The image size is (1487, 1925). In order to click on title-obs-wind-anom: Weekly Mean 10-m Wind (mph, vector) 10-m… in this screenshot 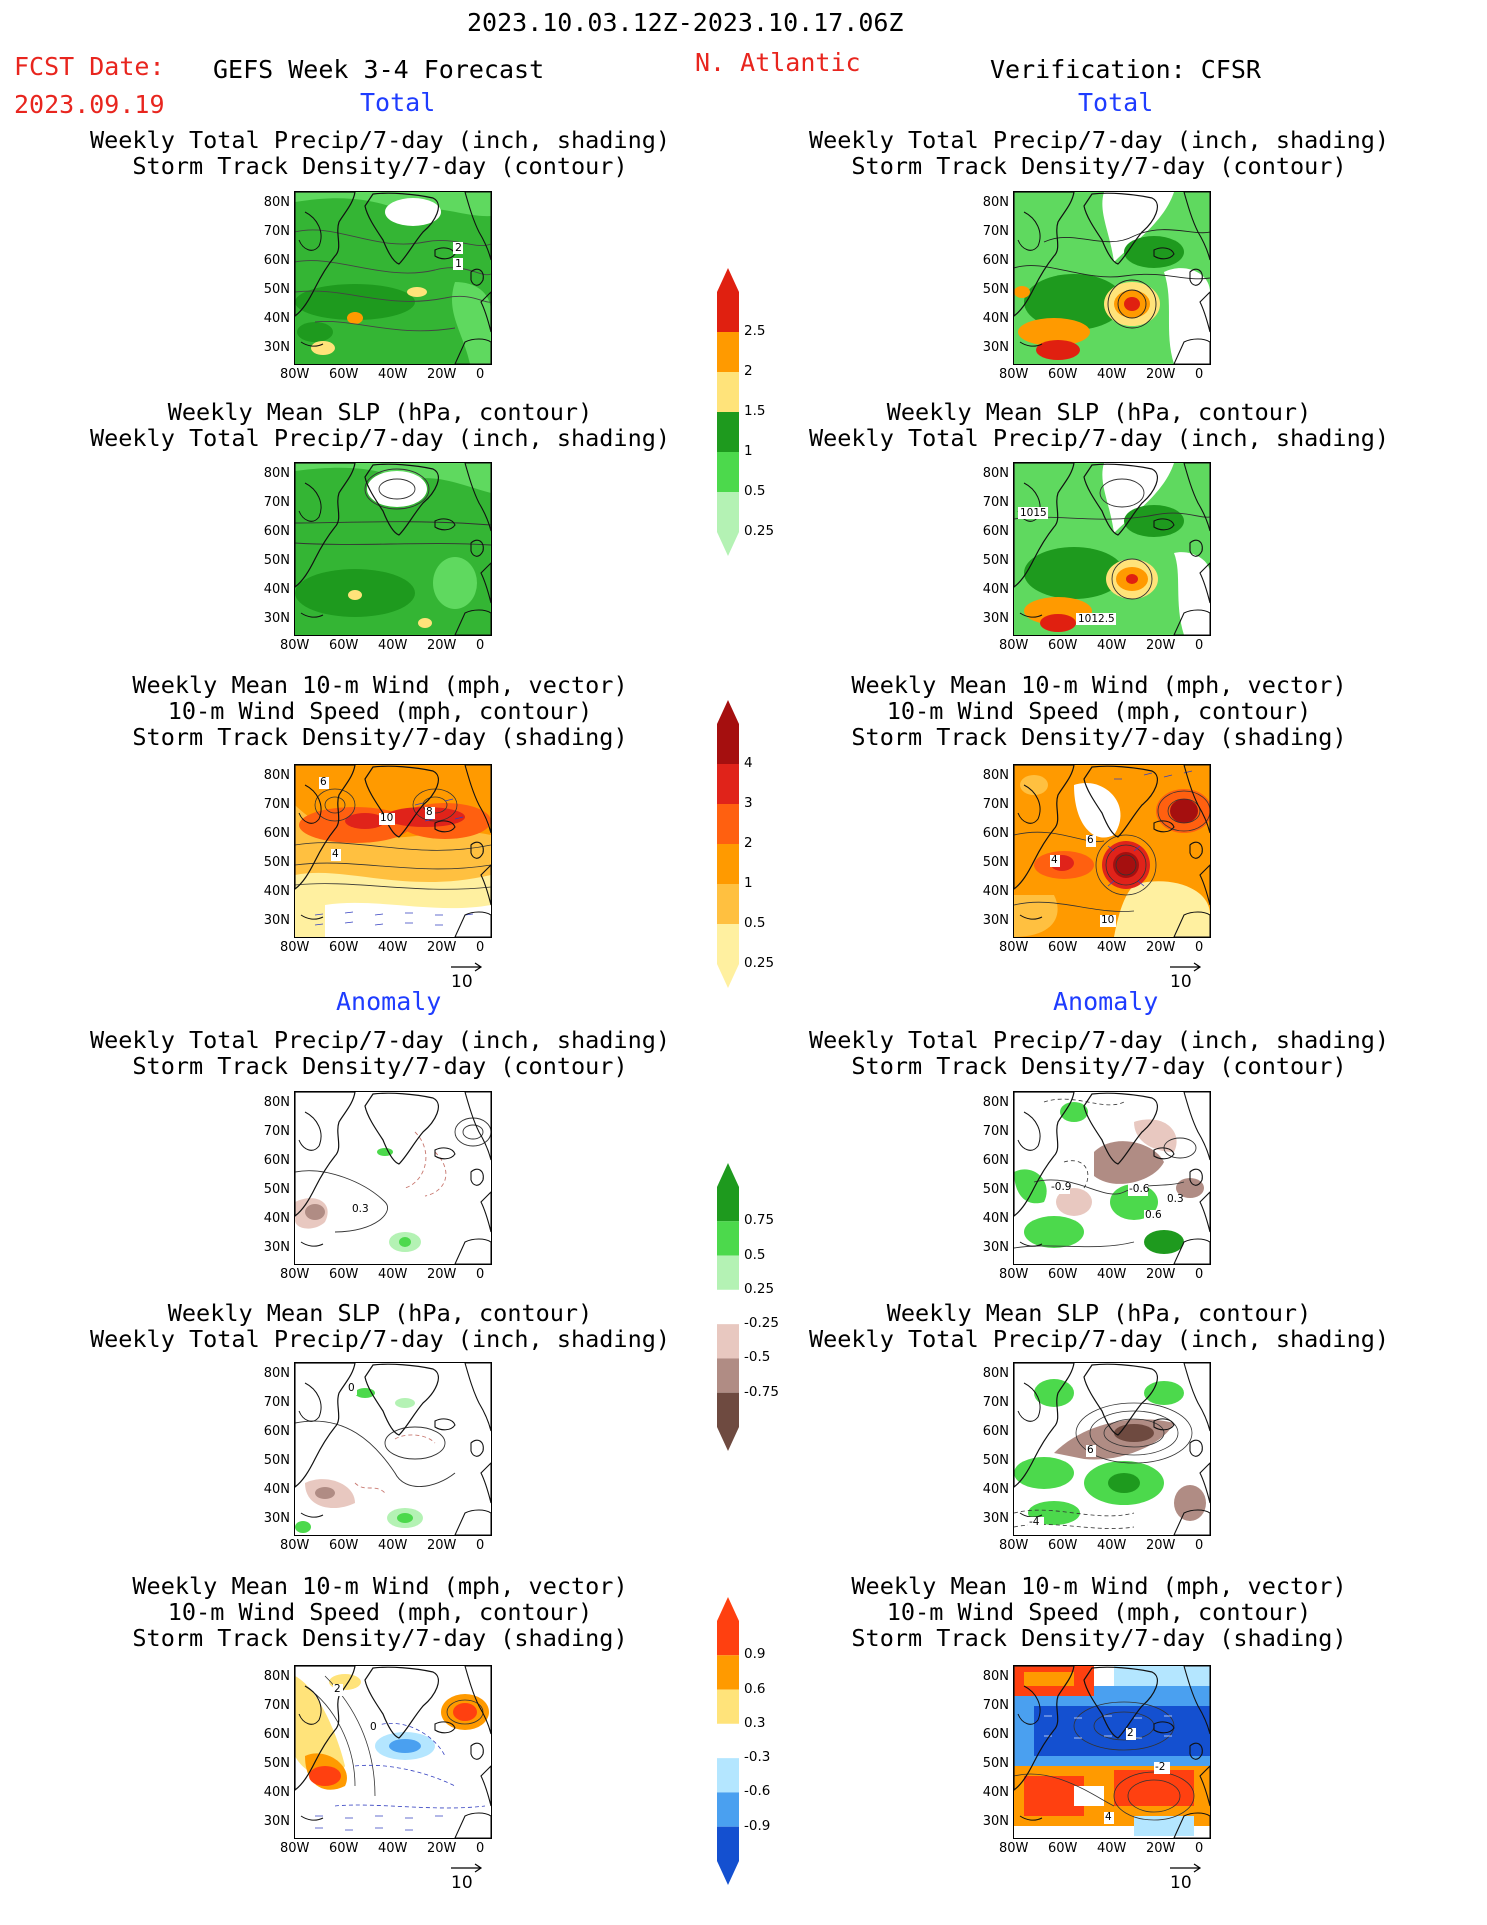, I will do `click(1099, 1612)`.